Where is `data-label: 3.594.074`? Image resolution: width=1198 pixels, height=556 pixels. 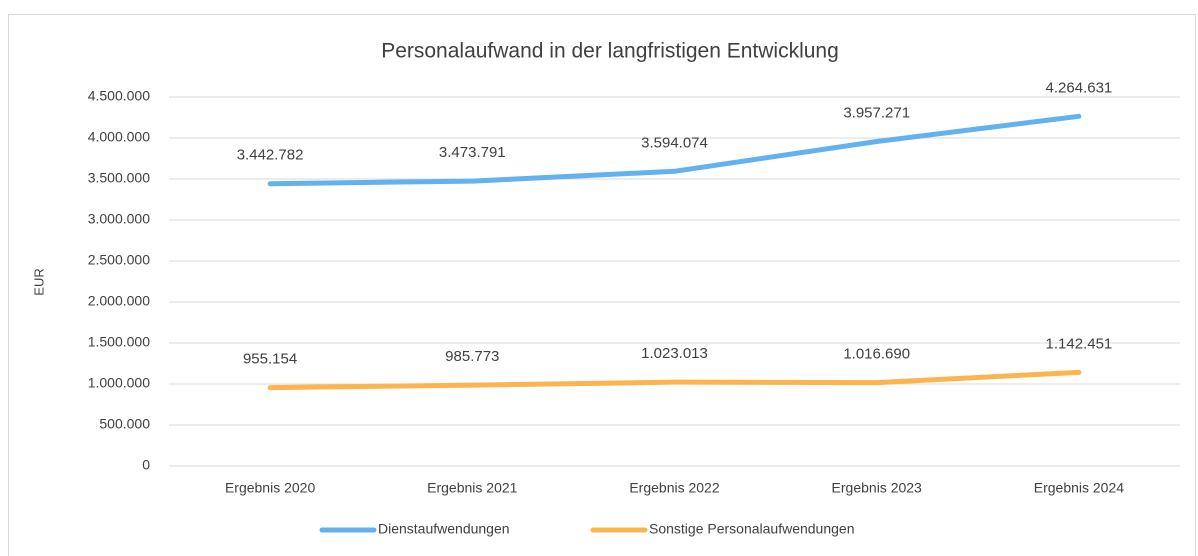
data-label: 3.594.074 is located at coordinates (674, 142).